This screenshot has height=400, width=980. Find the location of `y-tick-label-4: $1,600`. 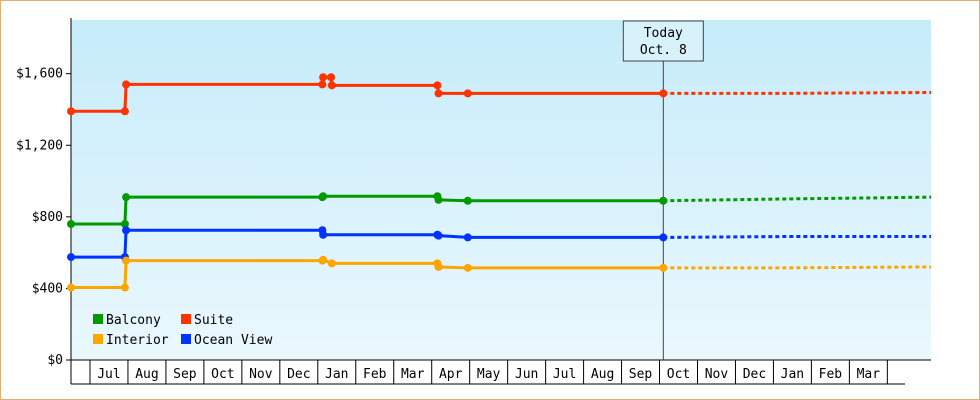

y-tick-label-4: $1,600 is located at coordinates (39, 74).